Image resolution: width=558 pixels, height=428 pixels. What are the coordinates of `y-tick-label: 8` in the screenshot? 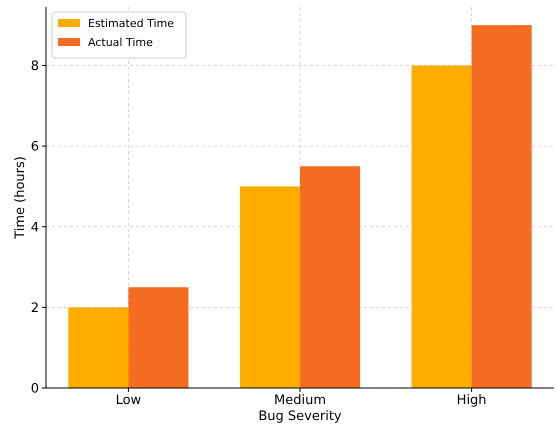 It's located at (34, 66).